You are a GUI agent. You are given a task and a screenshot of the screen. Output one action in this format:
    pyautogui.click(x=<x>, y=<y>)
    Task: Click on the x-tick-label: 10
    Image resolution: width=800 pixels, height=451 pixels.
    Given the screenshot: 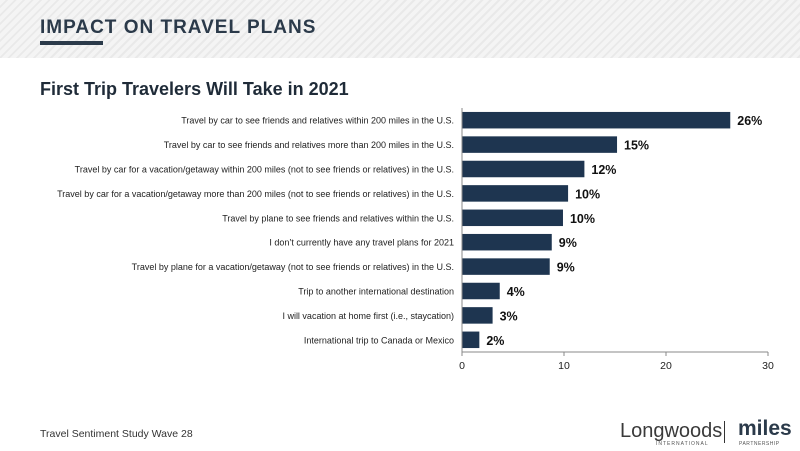 What is the action you would take?
    pyautogui.click(x=564, y=366)
    